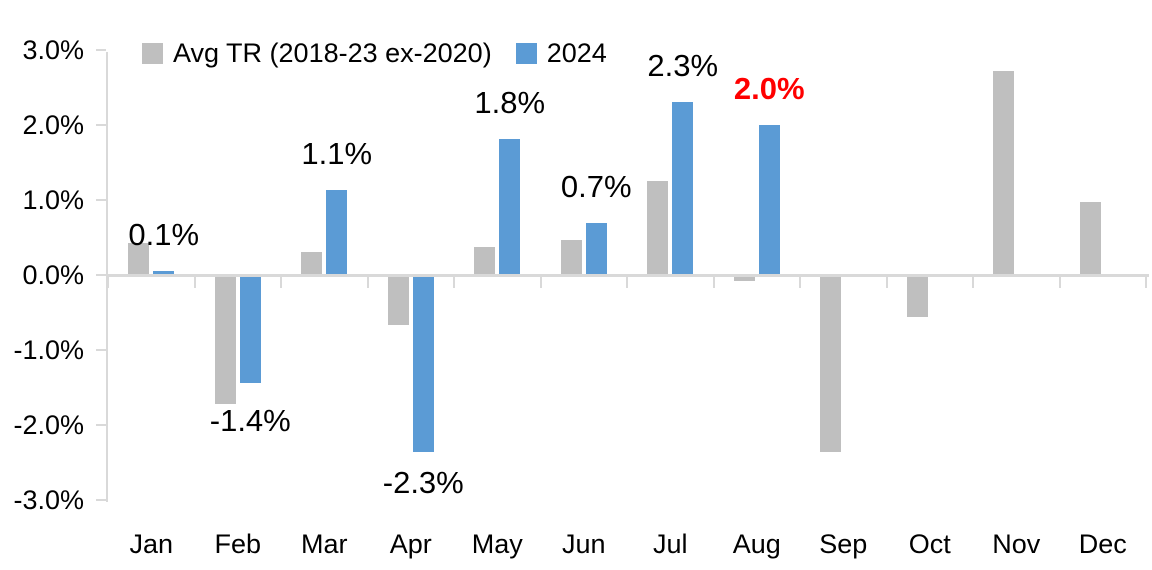 This screenshot has width=1152, height=570. Describe the element at coordinates (423, 363) in the screenshot. I see `bar-2024-apr` at that location.